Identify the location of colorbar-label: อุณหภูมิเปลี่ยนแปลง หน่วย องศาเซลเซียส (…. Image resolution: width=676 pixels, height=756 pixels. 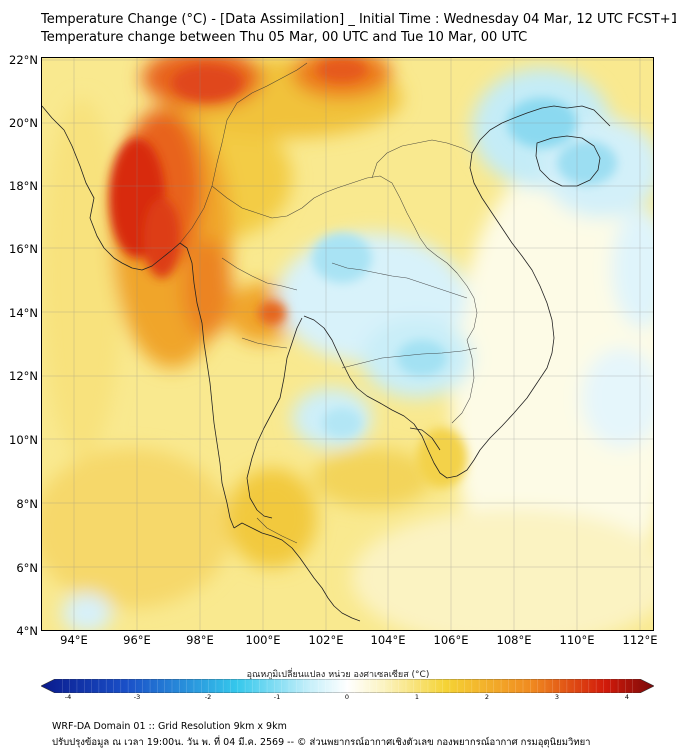
(338, 675).